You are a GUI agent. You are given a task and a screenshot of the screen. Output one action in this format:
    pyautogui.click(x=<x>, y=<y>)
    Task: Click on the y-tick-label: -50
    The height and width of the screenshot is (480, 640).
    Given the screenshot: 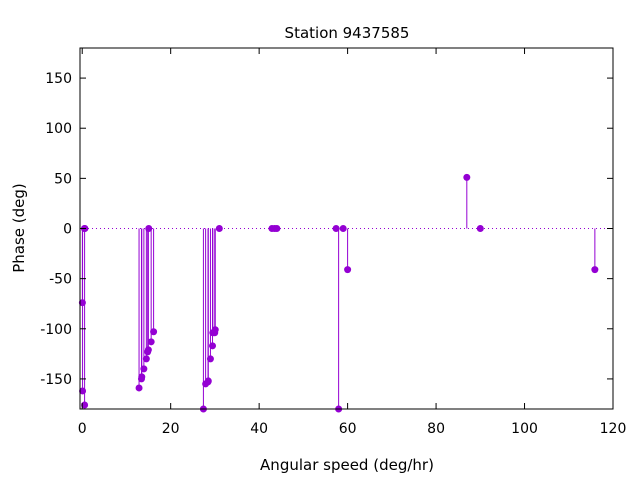 What is the action you would take?
    pyautogui.click(x=60, y=280)
    